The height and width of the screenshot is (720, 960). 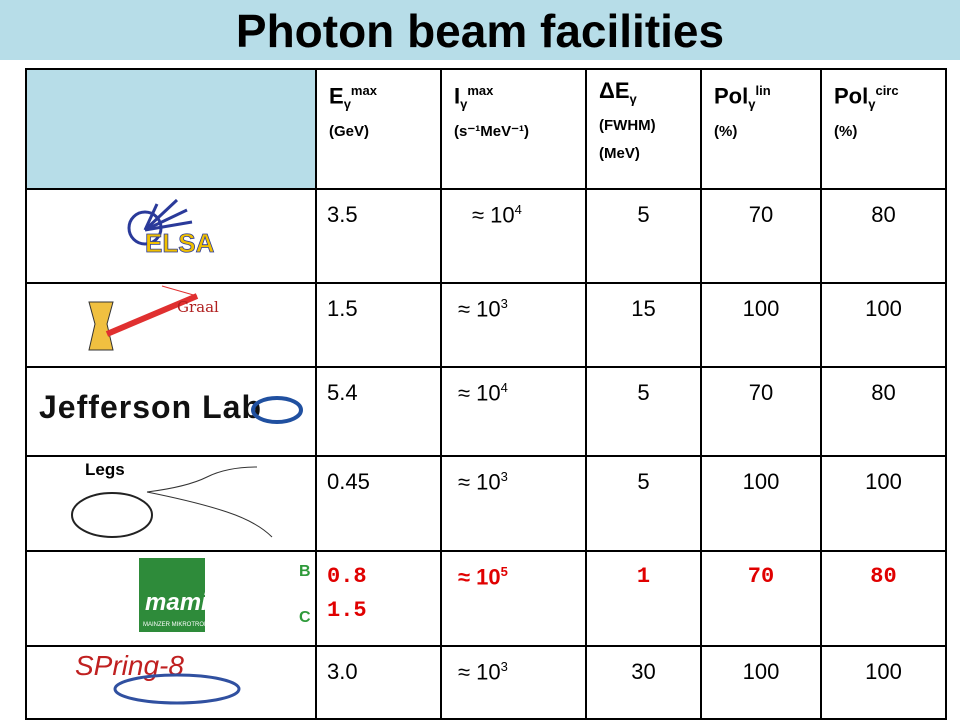 What do you see at coordinates (150, 407) in the screenshot?
I see `facility-name: Jefferson Lab` at bounding box center [150, 407].